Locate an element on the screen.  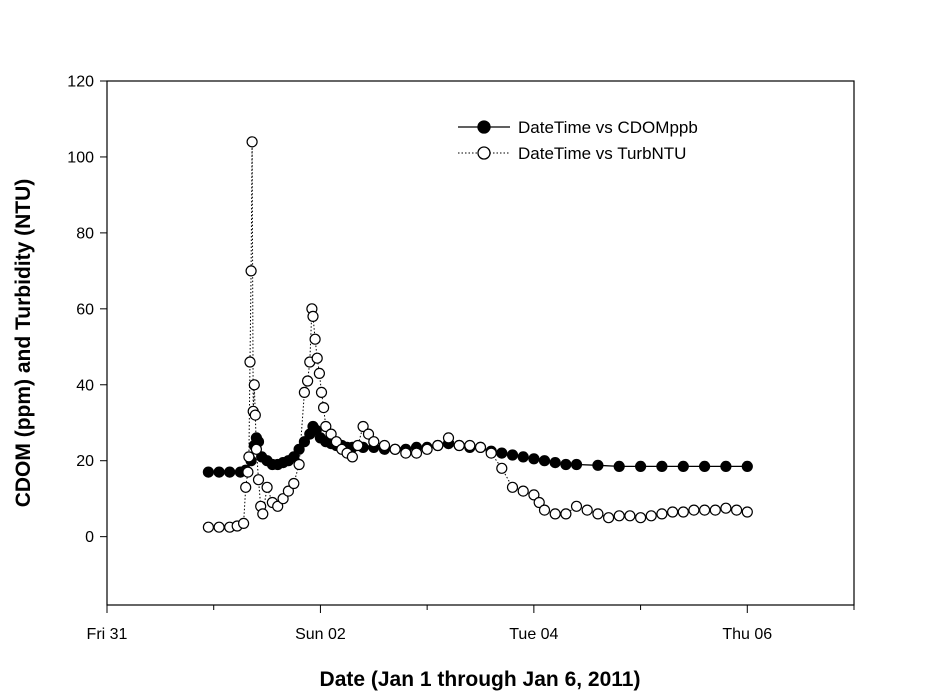
y-axis-title: CDOM (ppm) and Turbidity (NTU) is located at coordinates (23, 343).